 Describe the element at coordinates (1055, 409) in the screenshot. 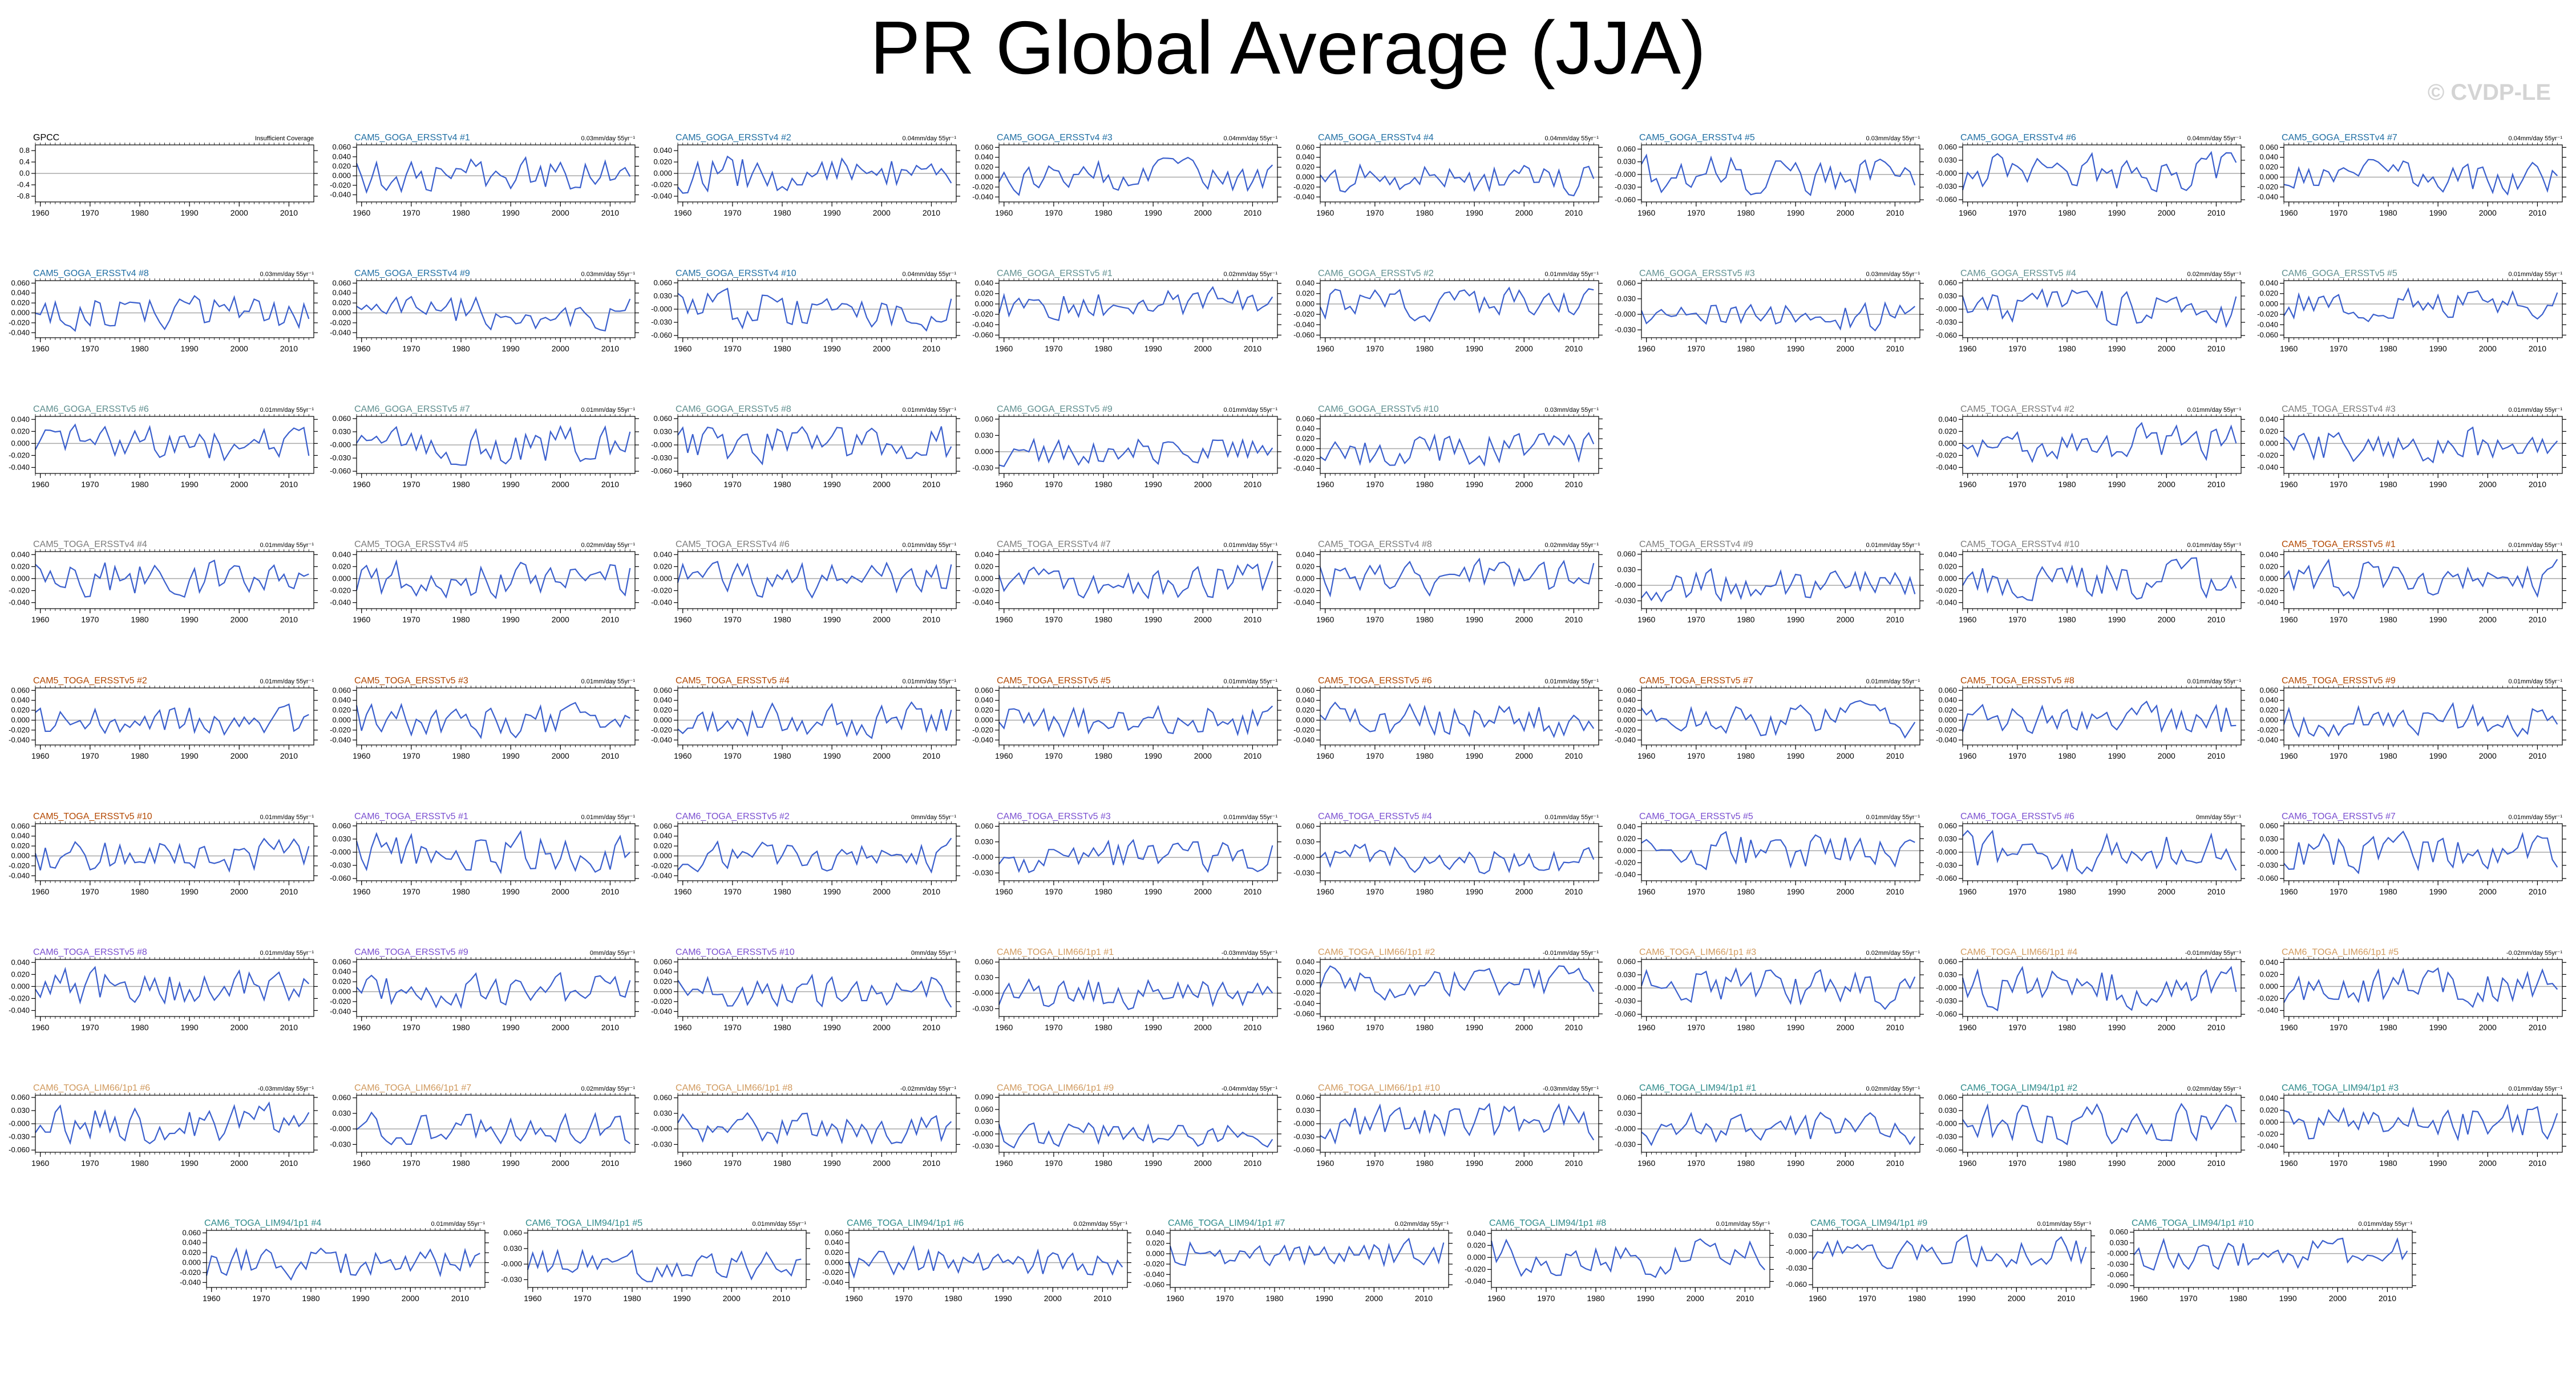

I see `panel-title: CAM6_GOGA_ERSSTv5 #9` at that location.